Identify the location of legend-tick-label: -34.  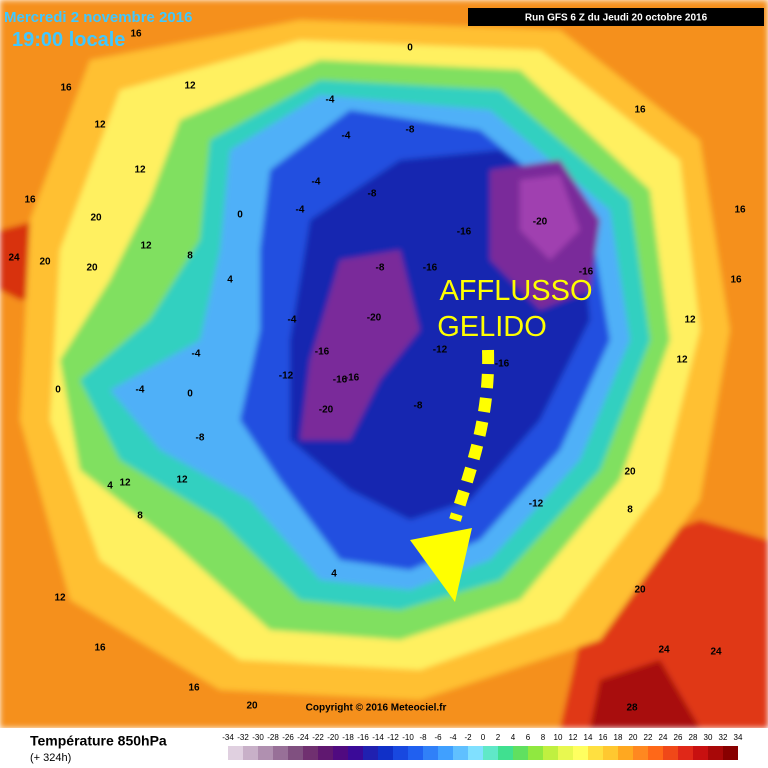
(228, 737).